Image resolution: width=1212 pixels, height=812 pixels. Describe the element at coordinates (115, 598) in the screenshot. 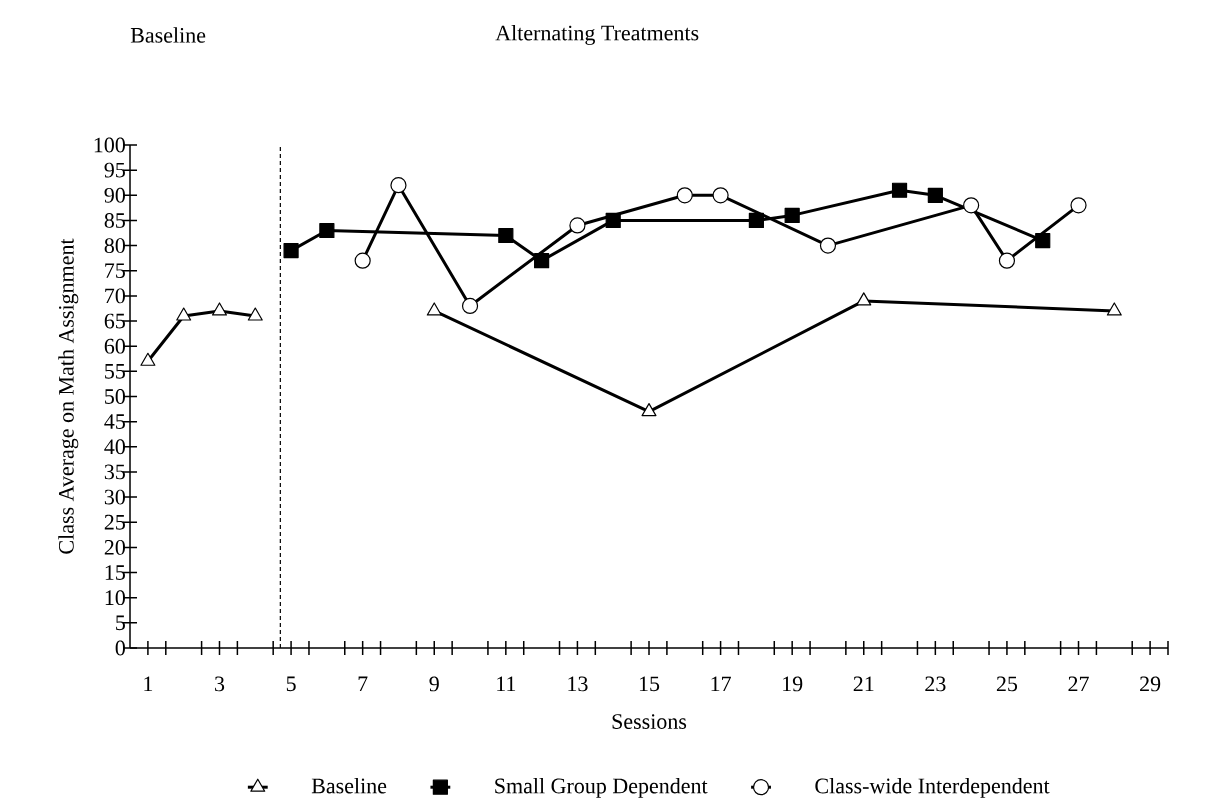

I see `y-tick-label: 10` at that location.